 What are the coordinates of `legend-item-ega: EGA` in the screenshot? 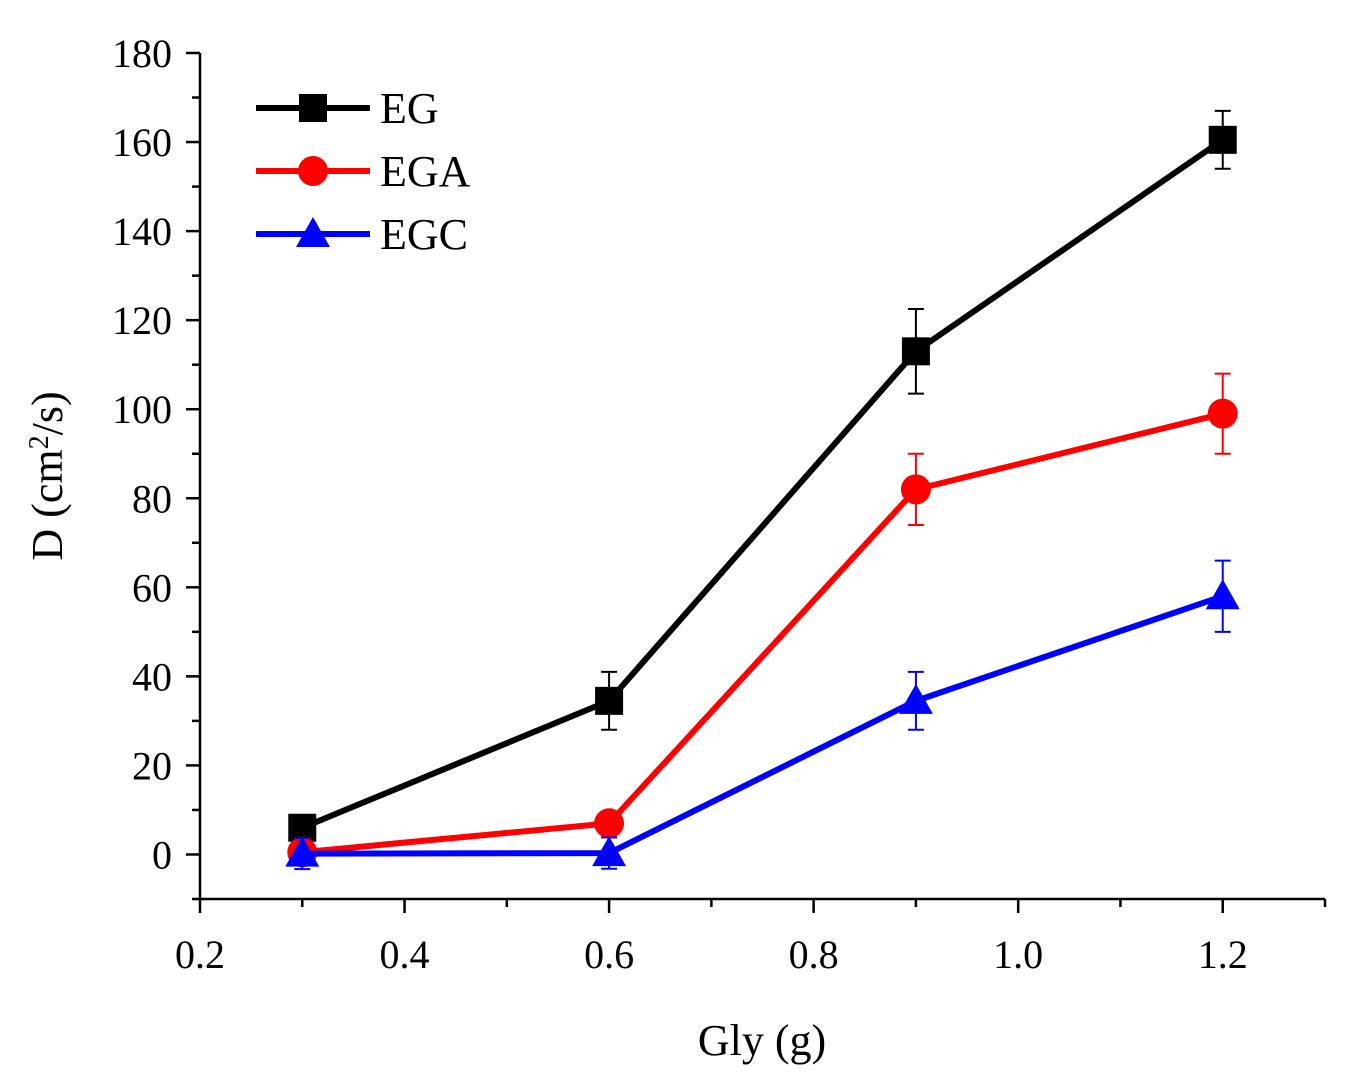 It's located at (363, 171).